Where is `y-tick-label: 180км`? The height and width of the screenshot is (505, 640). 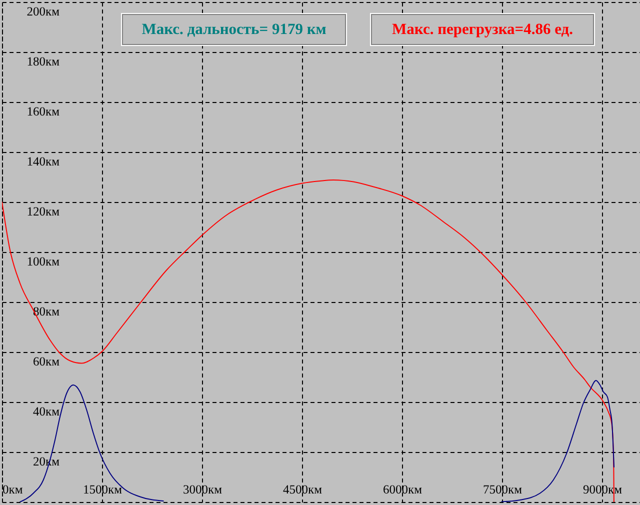
y-tick-label: 180км is located at coordinates (43, 61).